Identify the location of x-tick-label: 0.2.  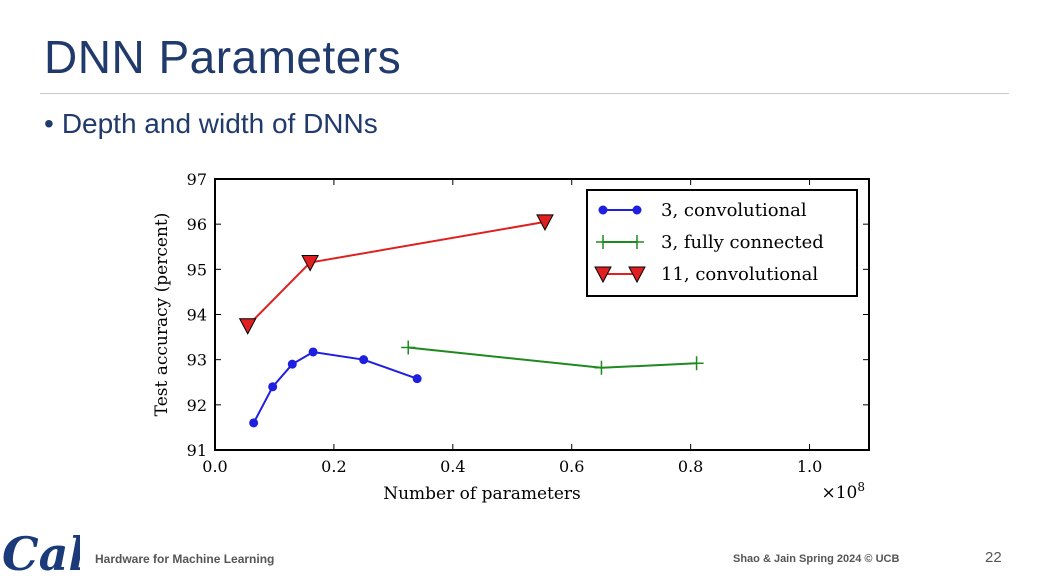
(333, 466).